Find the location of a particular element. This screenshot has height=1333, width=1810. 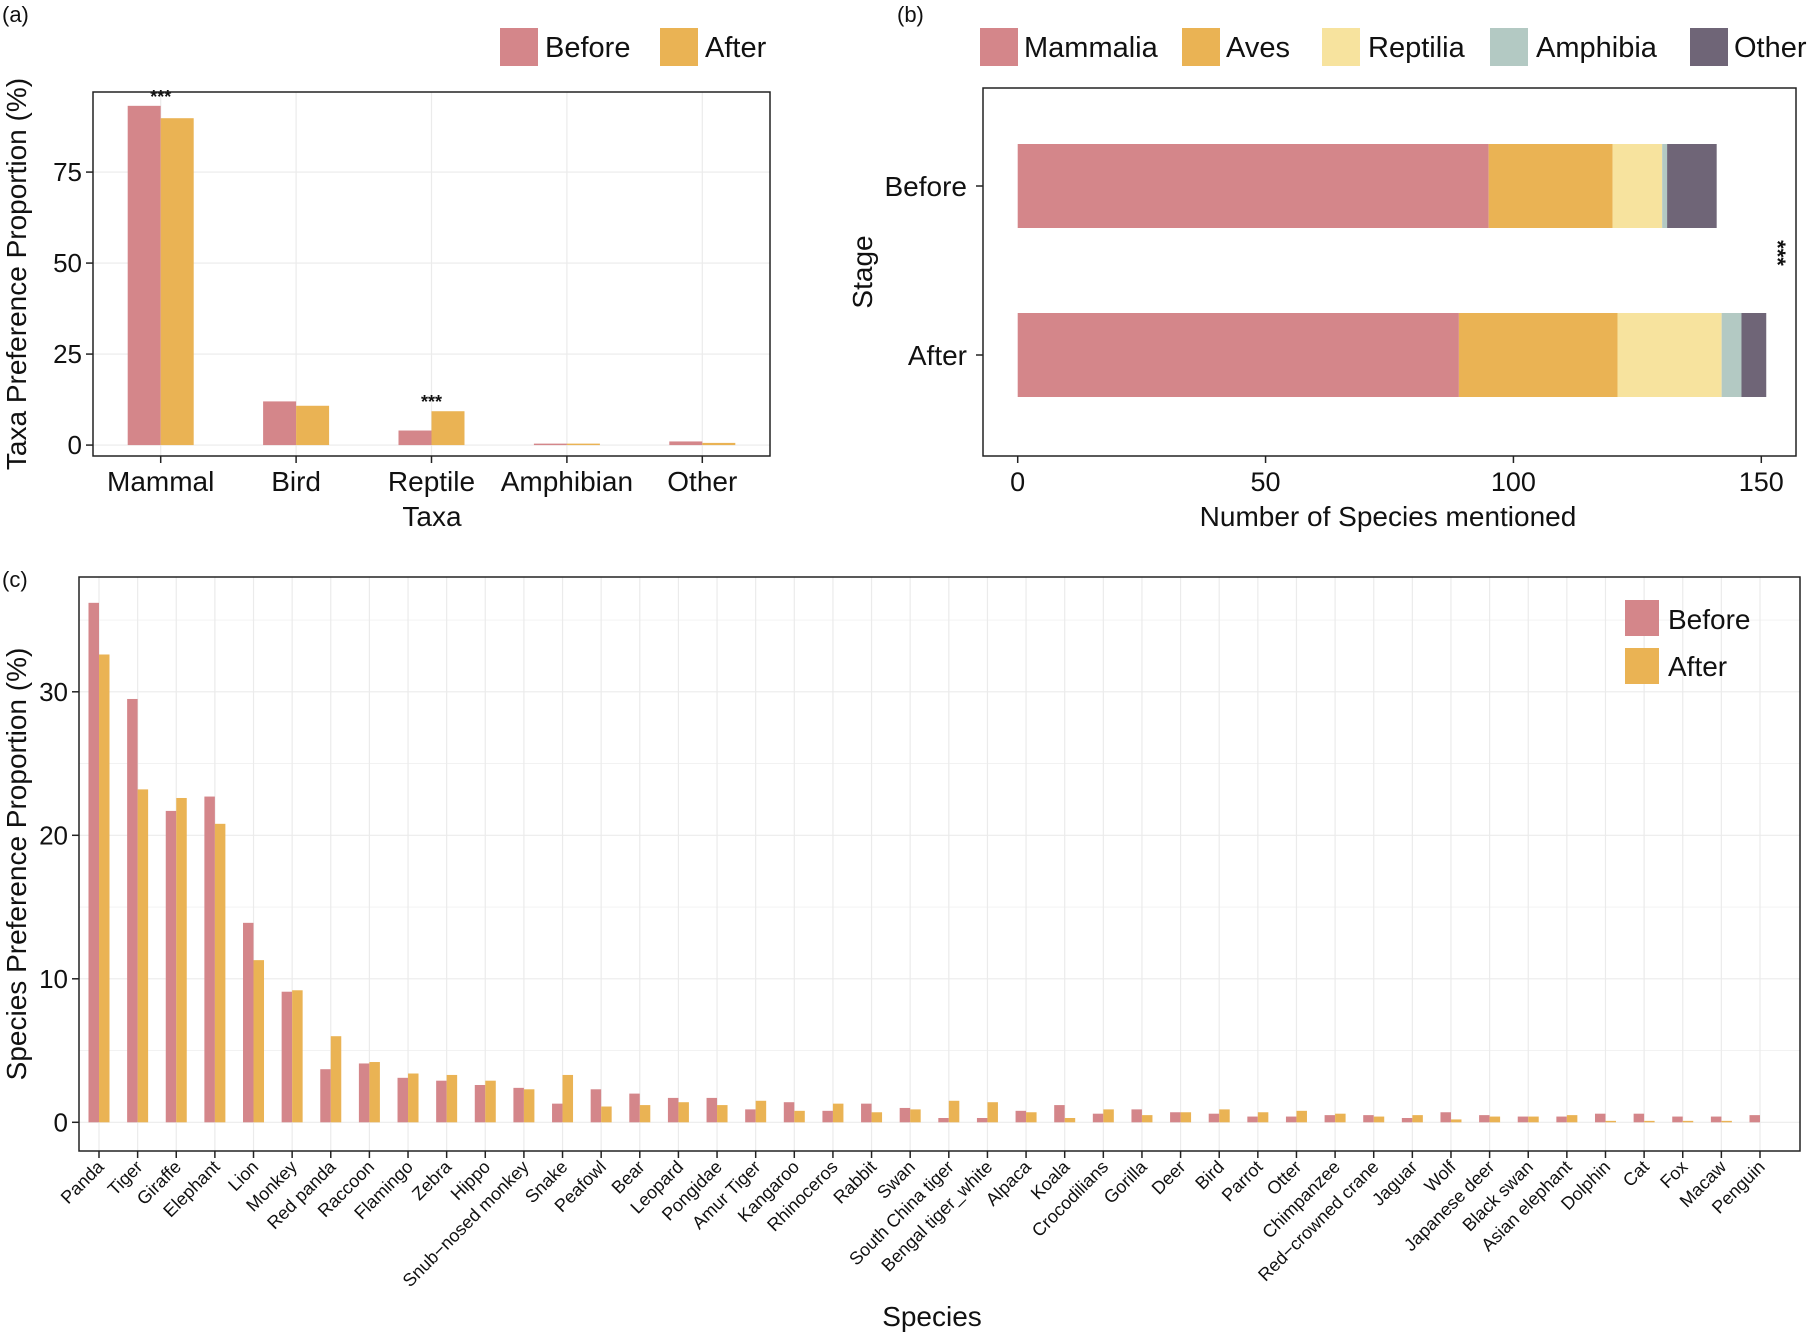

x-tick-label-deer: Deer is located at coordinates (1169, 1178).